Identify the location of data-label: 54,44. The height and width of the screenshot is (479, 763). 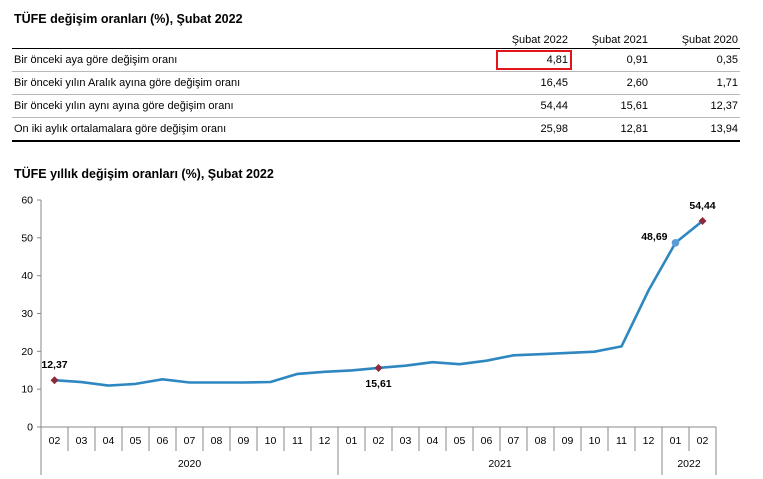
(702, 206).